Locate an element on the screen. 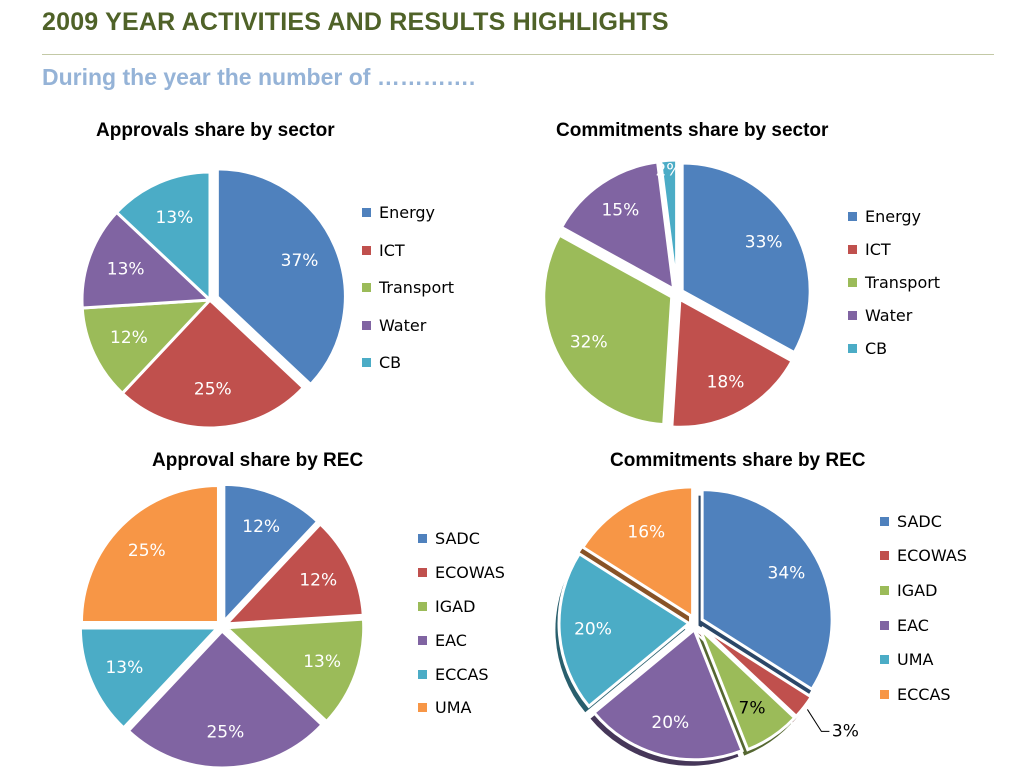 This screenshot has height=768, width=1024. pie-svg: 34% 3% 7% 20% 20% 16% is located at coordinates (707, 625).